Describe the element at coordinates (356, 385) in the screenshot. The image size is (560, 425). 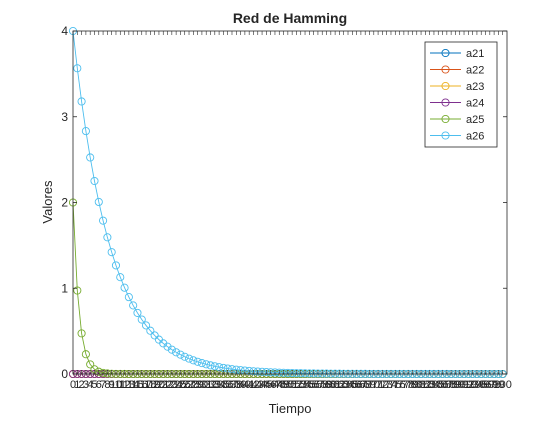
I see `x-tick-label: 66` at that location.